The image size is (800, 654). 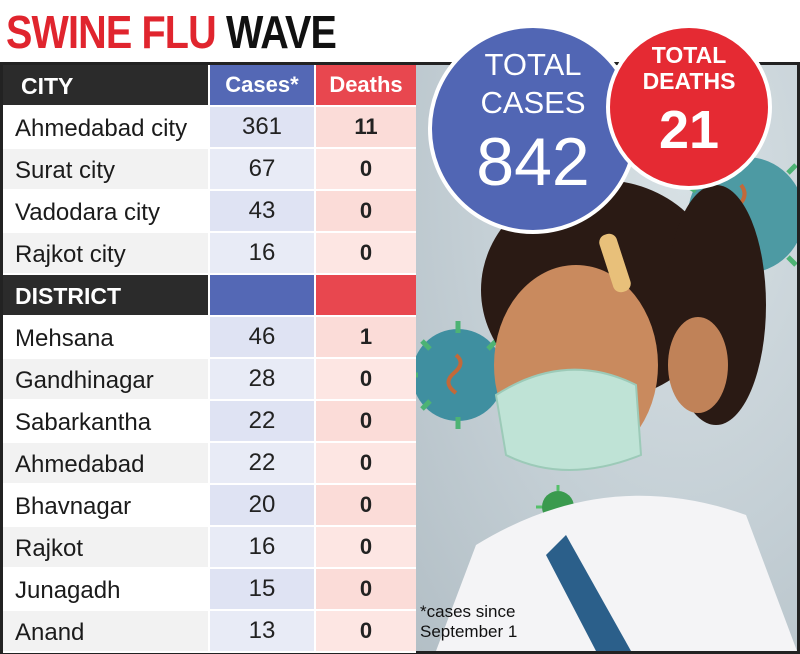 I want to click on district-header-row: DISTRICT, so click(x=209, y=296).